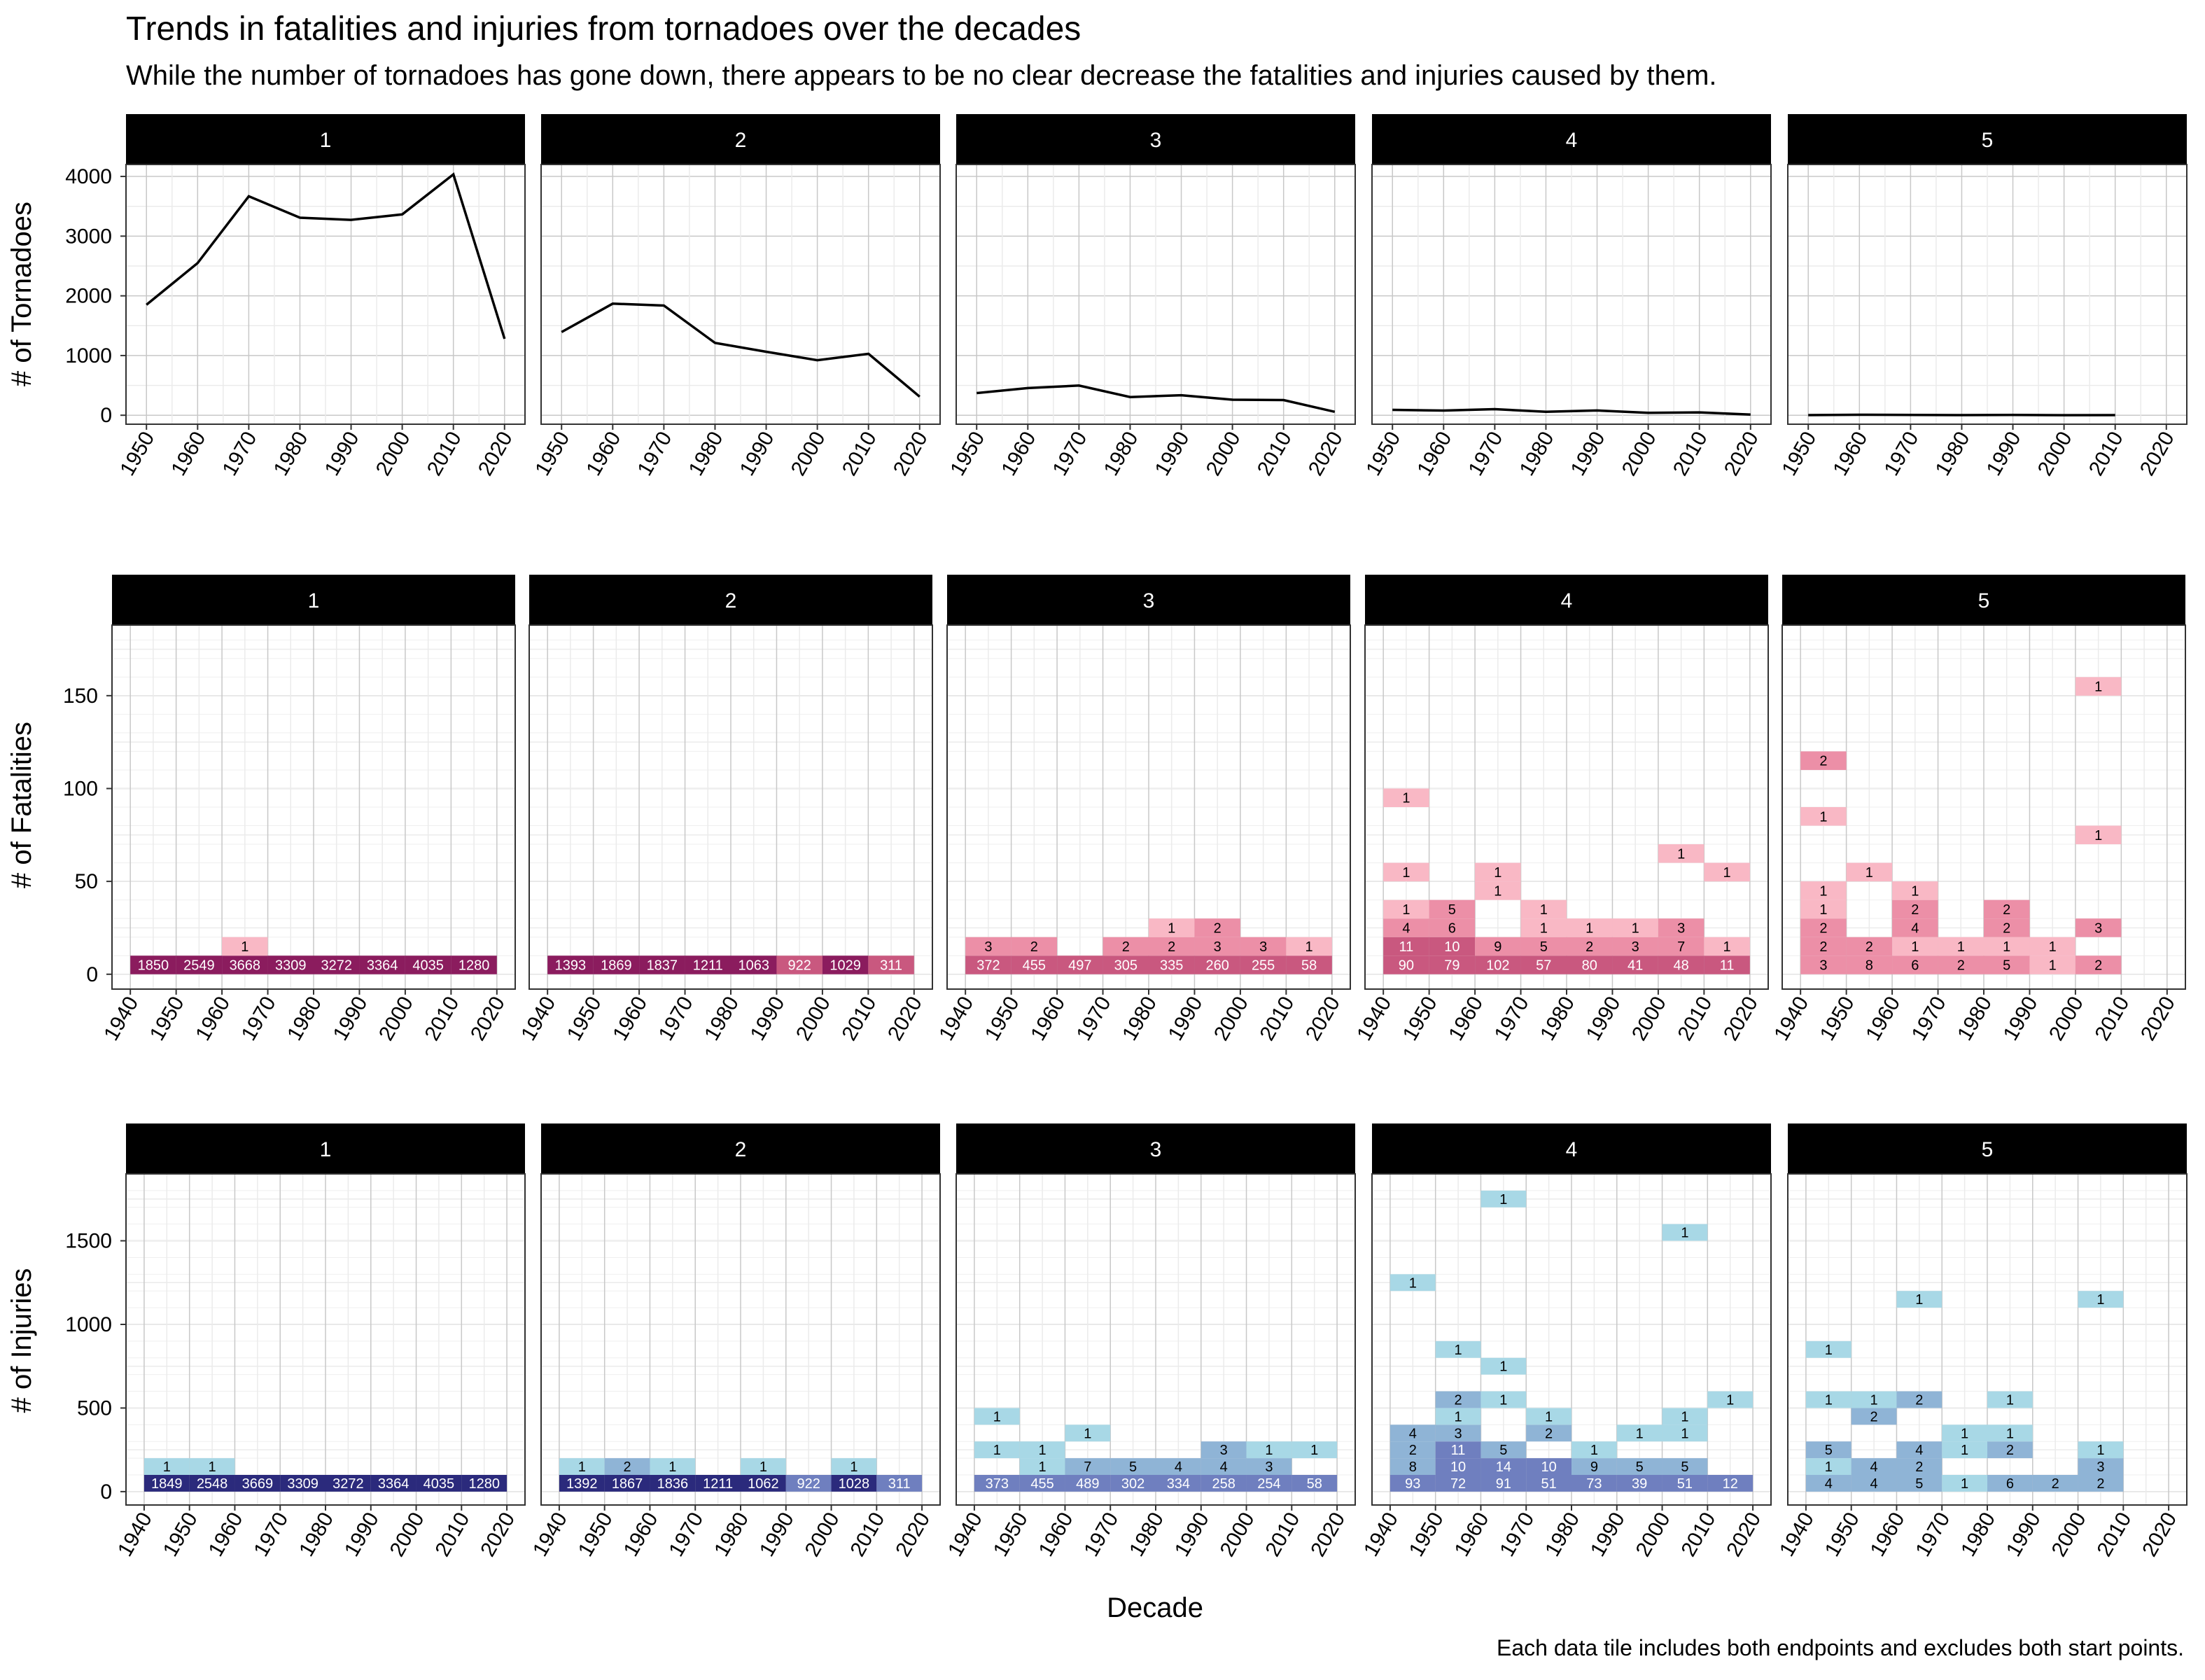  What do you see at coordinates (1608, 1534) in the screenshot?
I see `x-tick-label: 1990` at bounding box center [1608, 1534].